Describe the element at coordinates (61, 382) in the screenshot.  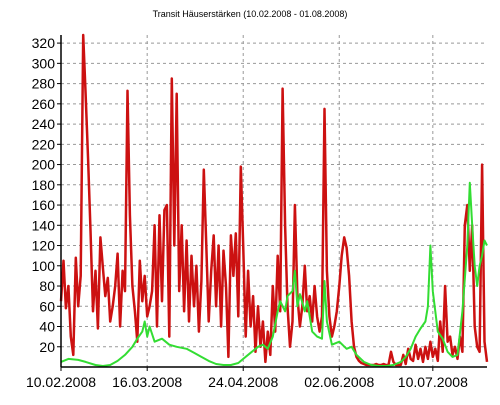
I see `x-tick-label: 10.02.2008` at that location.